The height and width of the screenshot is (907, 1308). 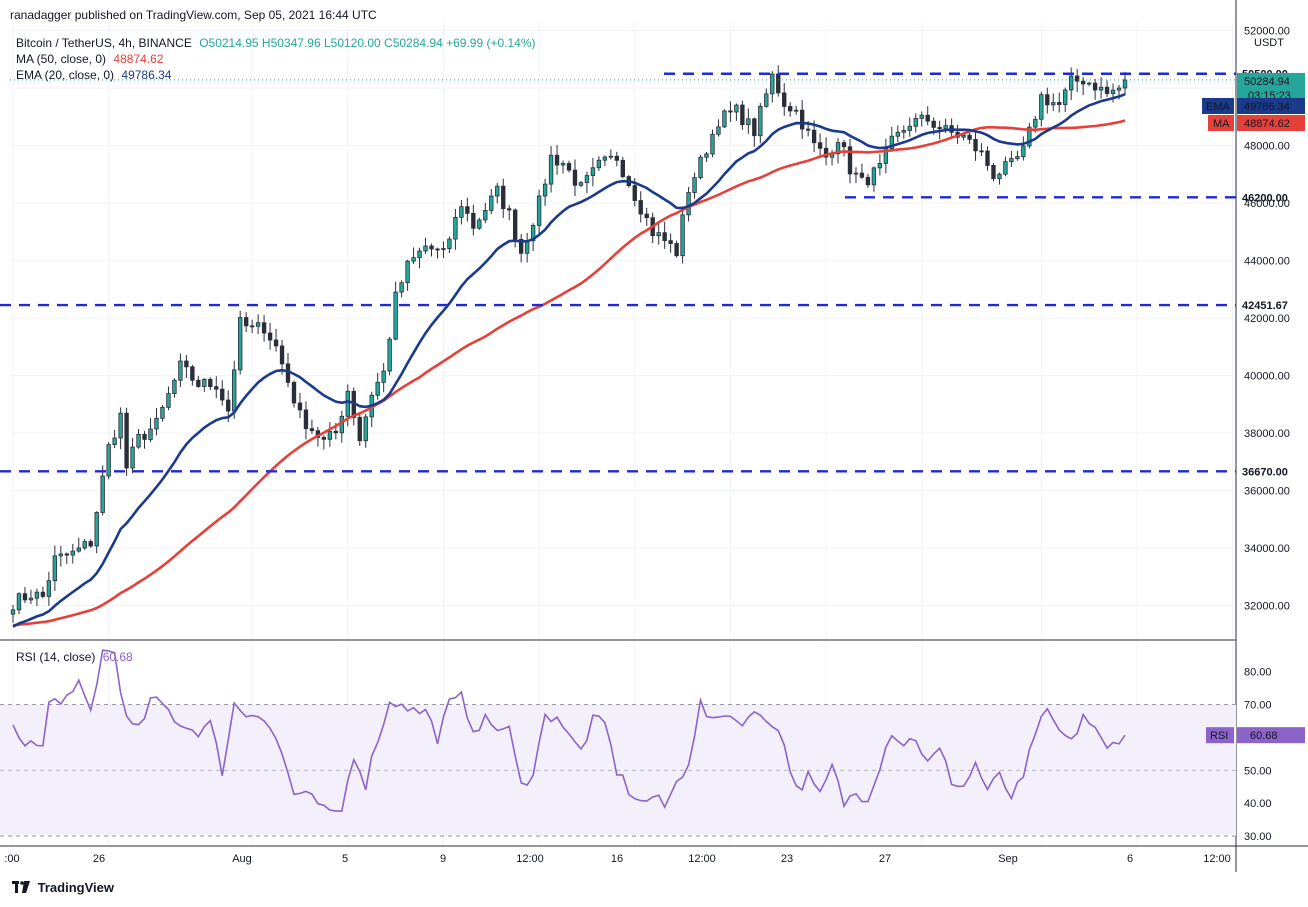 What do you see at coordinates (885, 859) in the screenshot?
I see `time-tick-label: 27` at bounding box center [885, 859].